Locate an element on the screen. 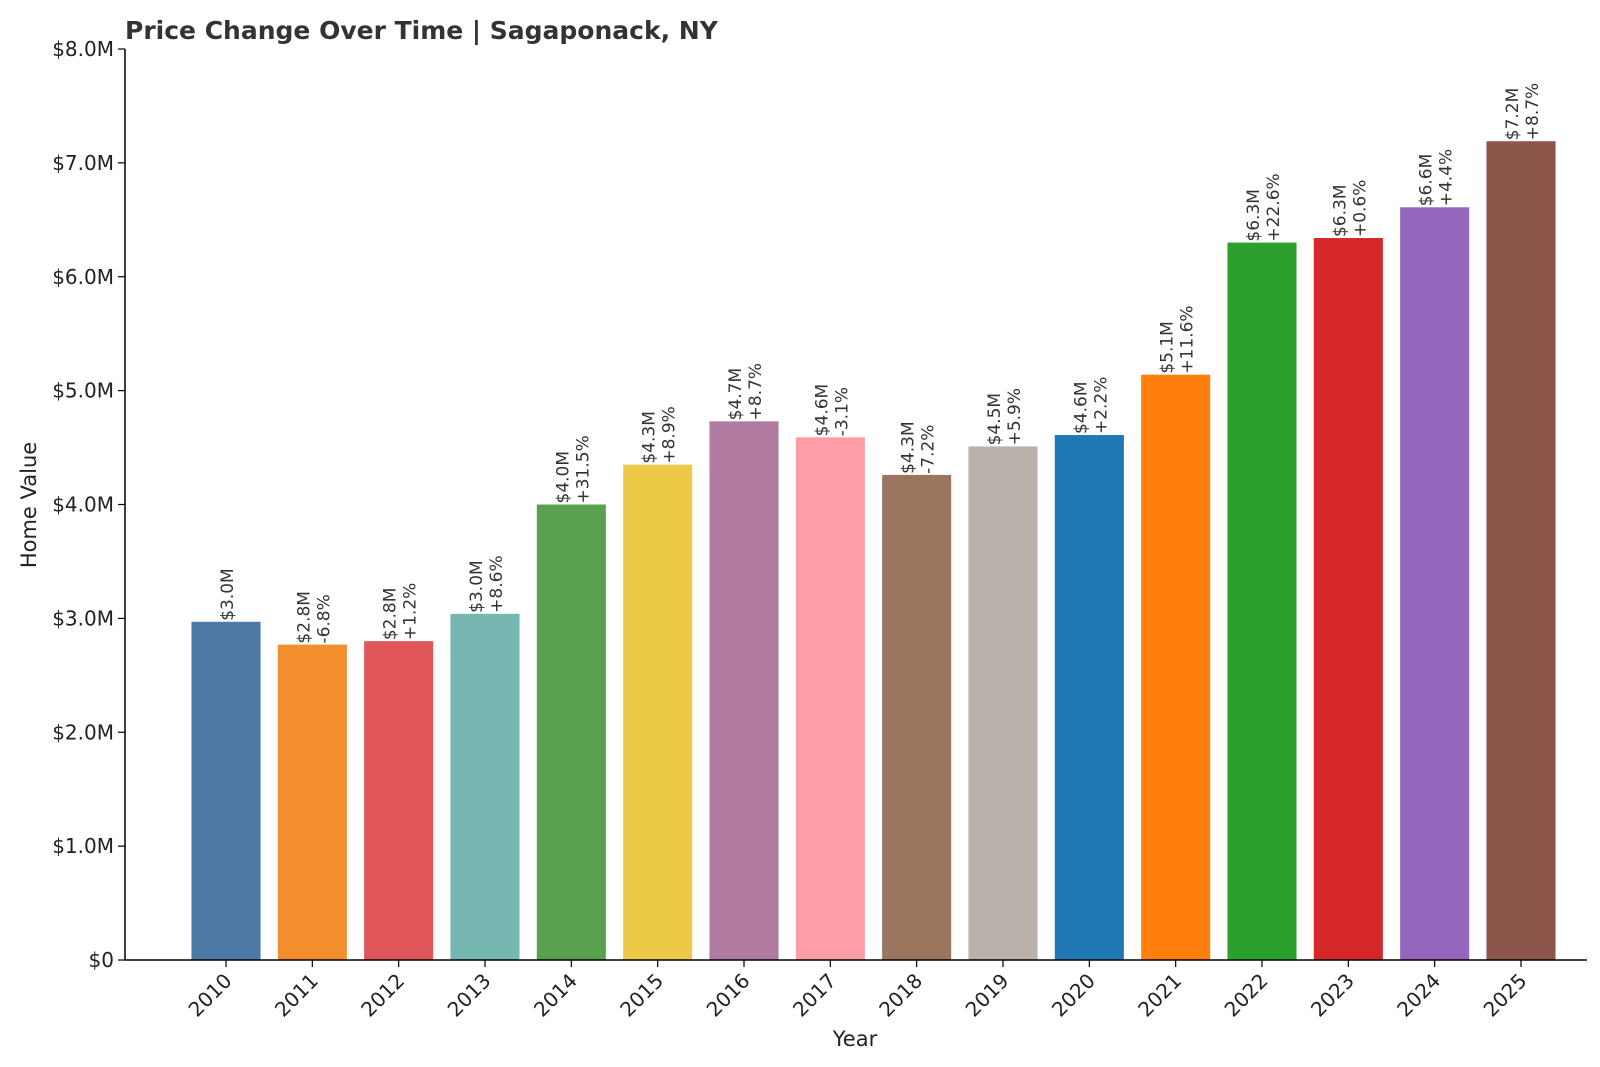  bar-value-label: $6.6M is located at coordinates (1427, 180).